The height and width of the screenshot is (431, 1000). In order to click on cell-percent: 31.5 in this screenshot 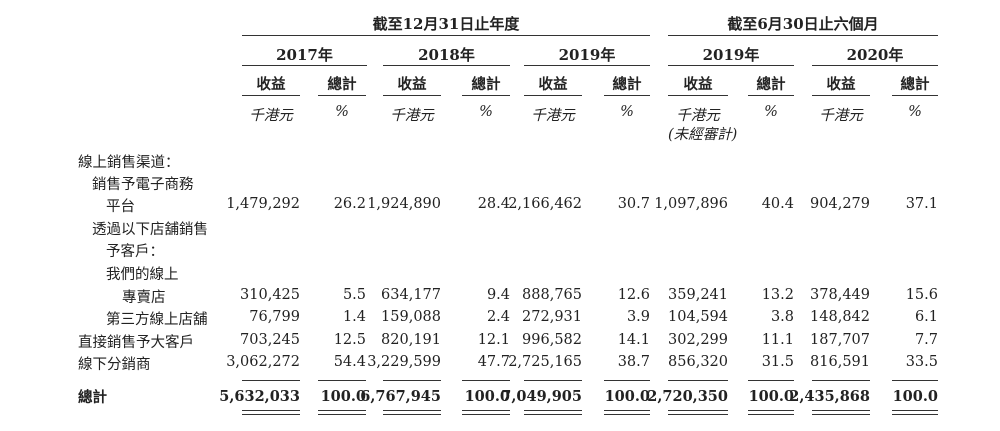, I will do `click(777, 362)`.